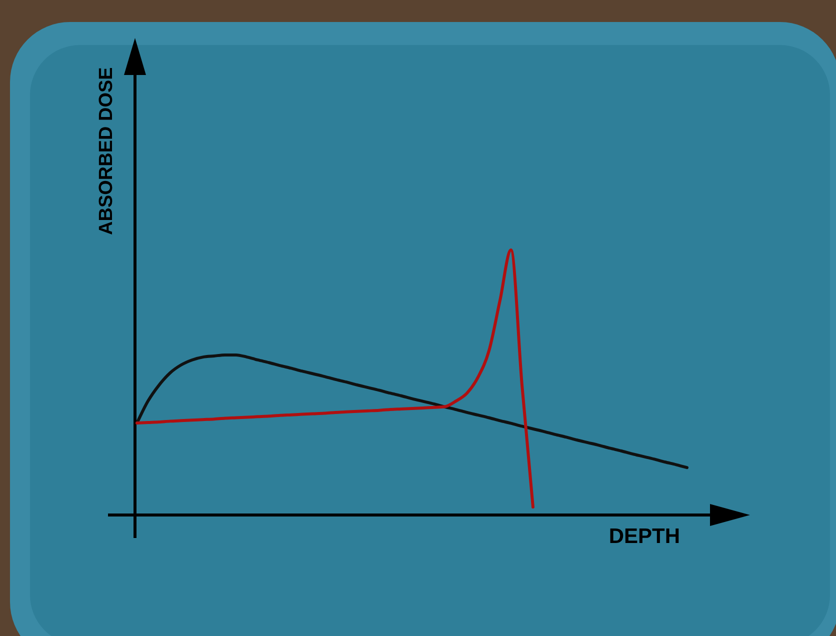 The height and width of the screenshot is (636, 836). I want to click on y-axis-title: ABSORBED DOSE, so click(106, 151).